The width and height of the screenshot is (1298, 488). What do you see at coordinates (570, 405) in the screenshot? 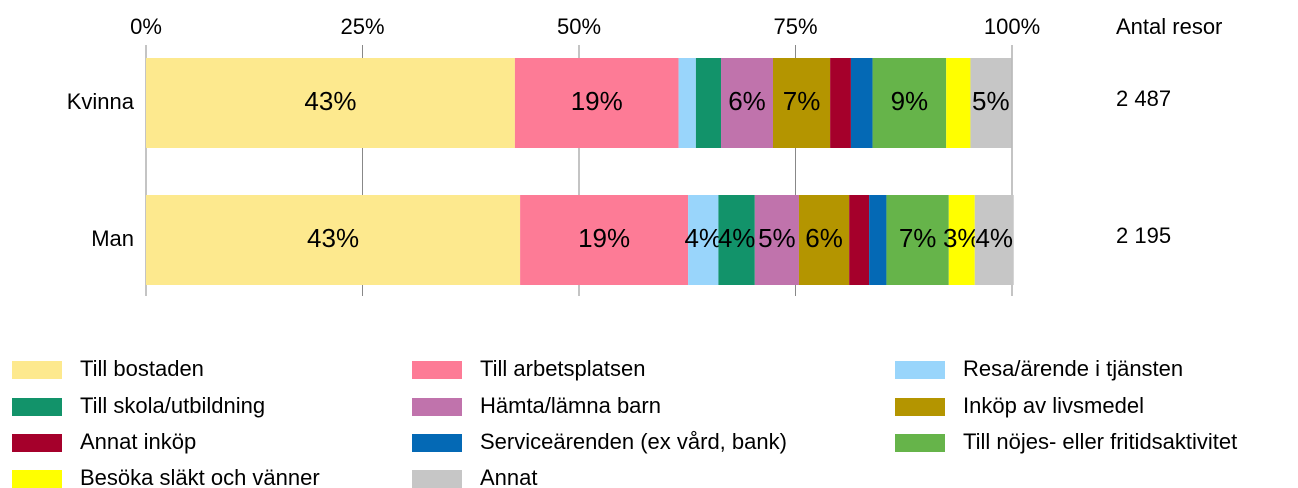
I see `legend-label: Hämta/lämna barn` at bounding box center [570, 405].